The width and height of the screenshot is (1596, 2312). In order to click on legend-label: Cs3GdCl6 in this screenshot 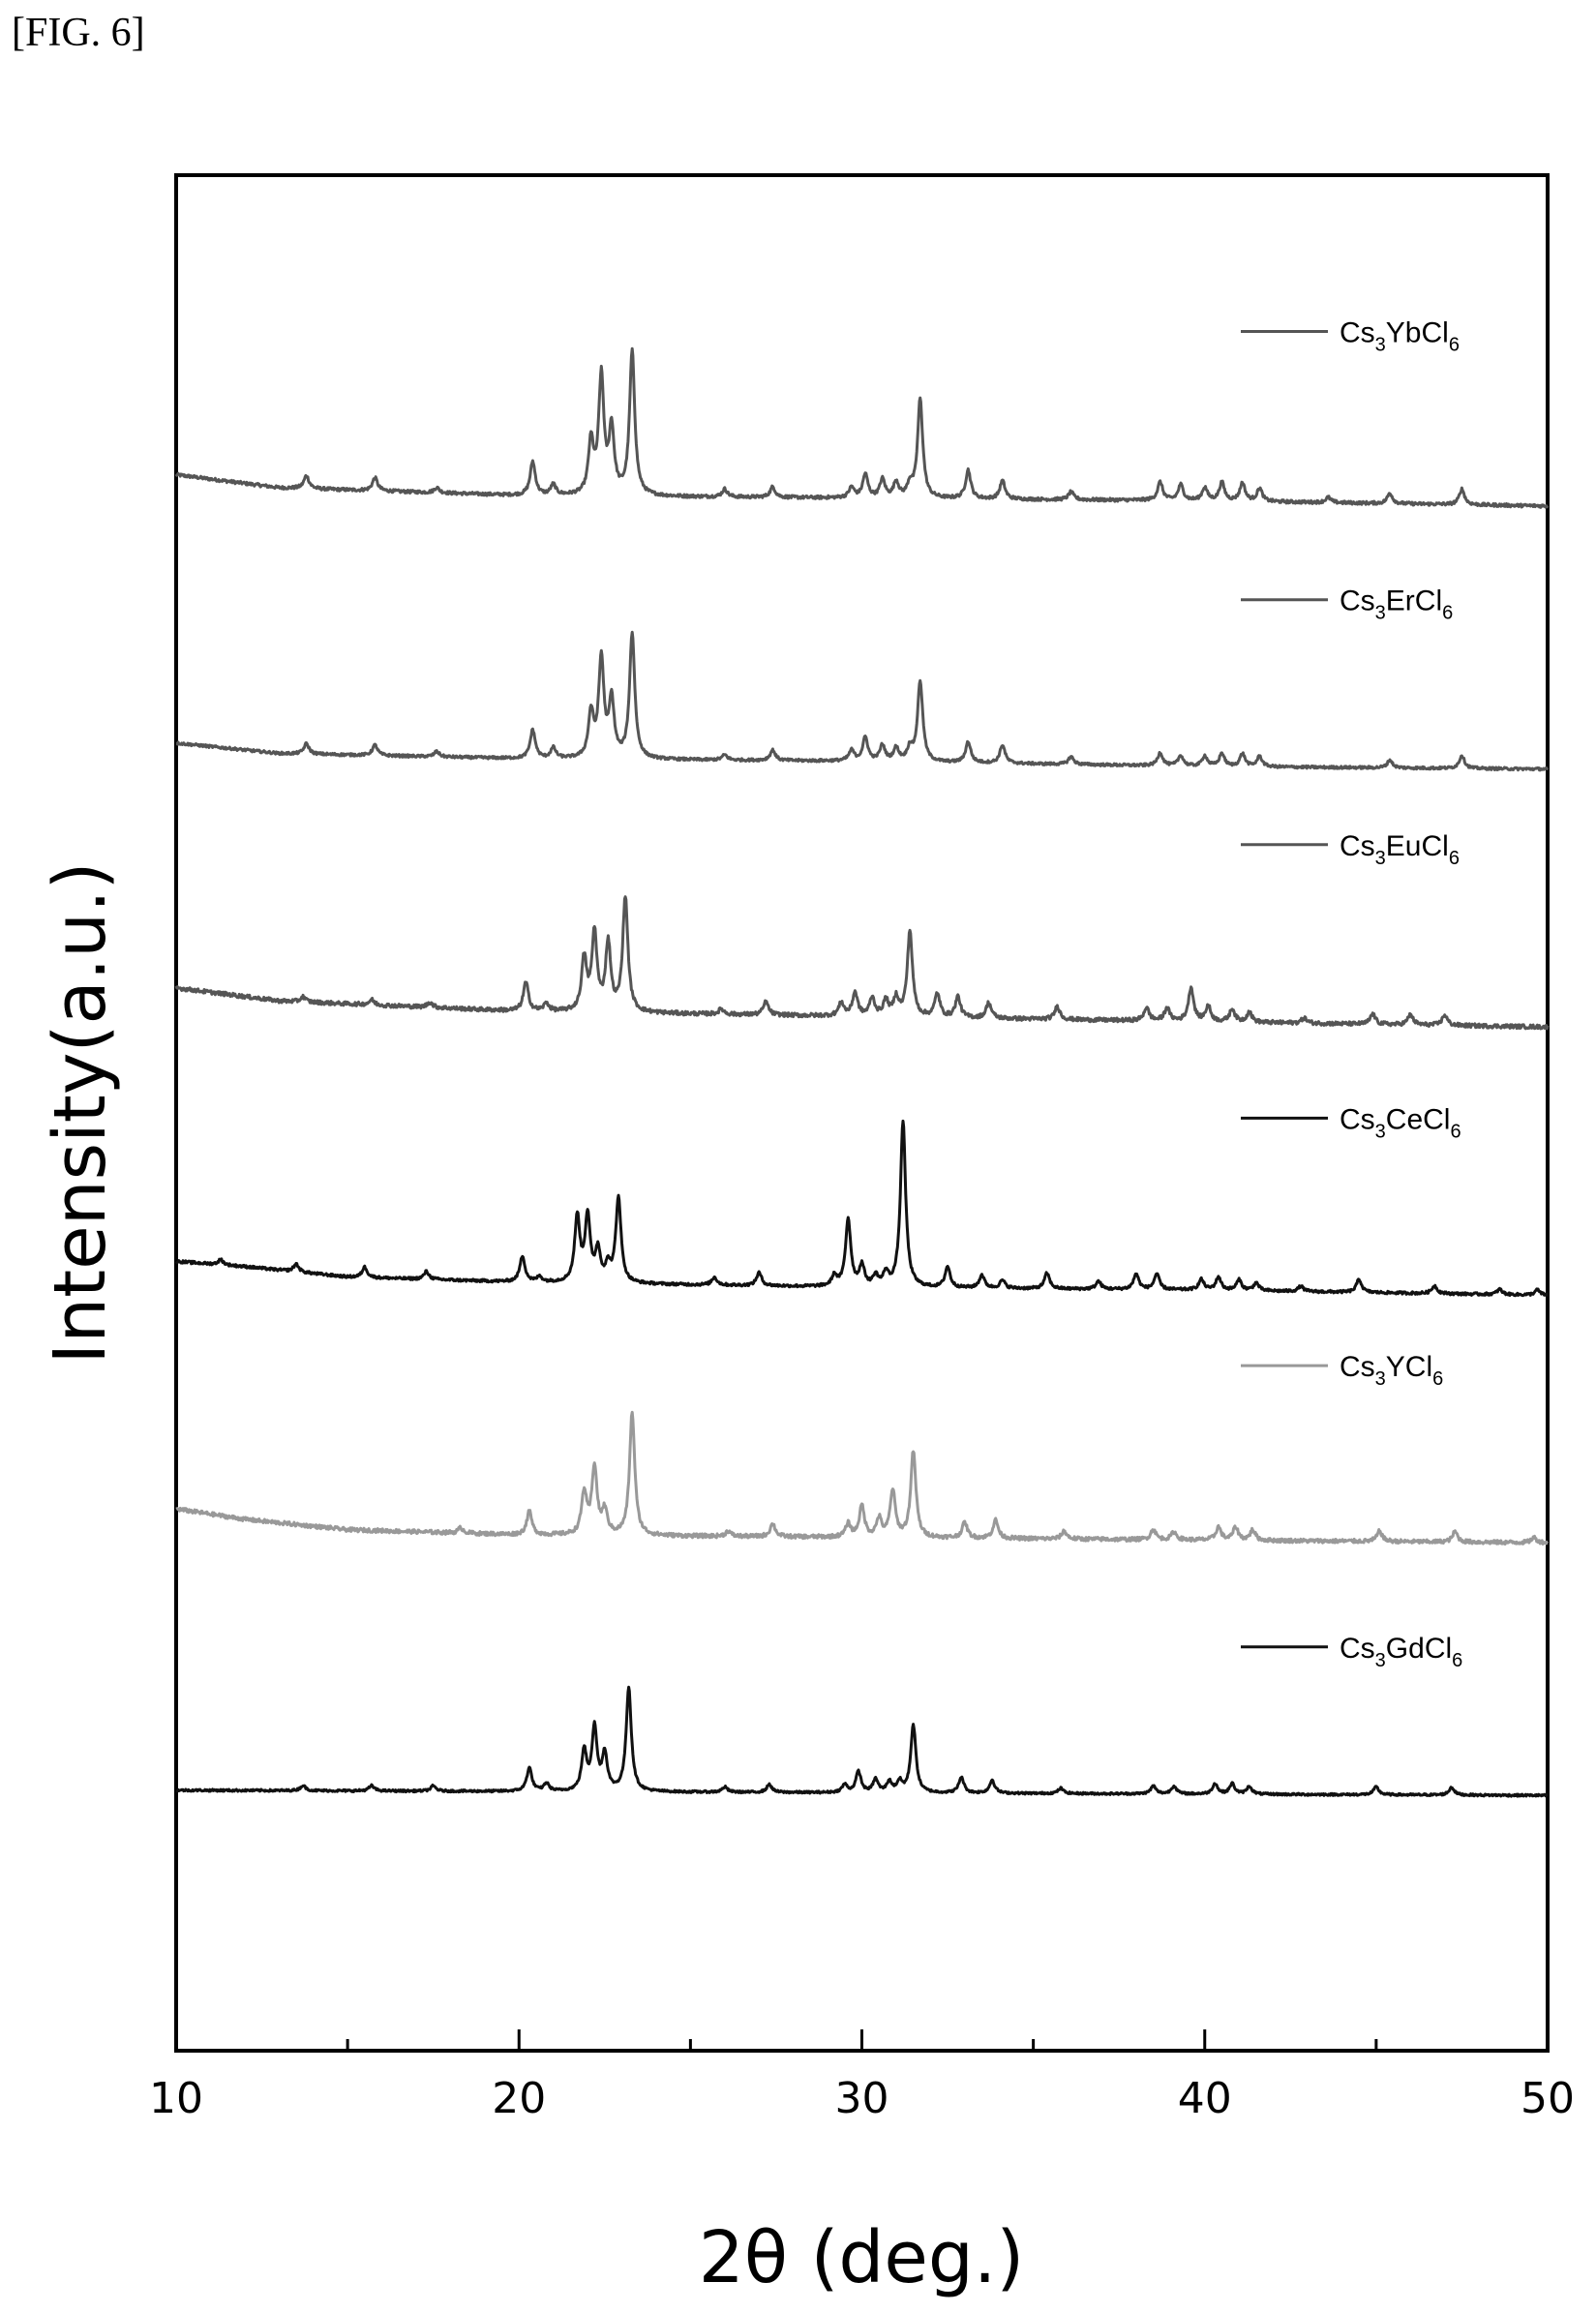, I will do `click(1401, 1652)`.